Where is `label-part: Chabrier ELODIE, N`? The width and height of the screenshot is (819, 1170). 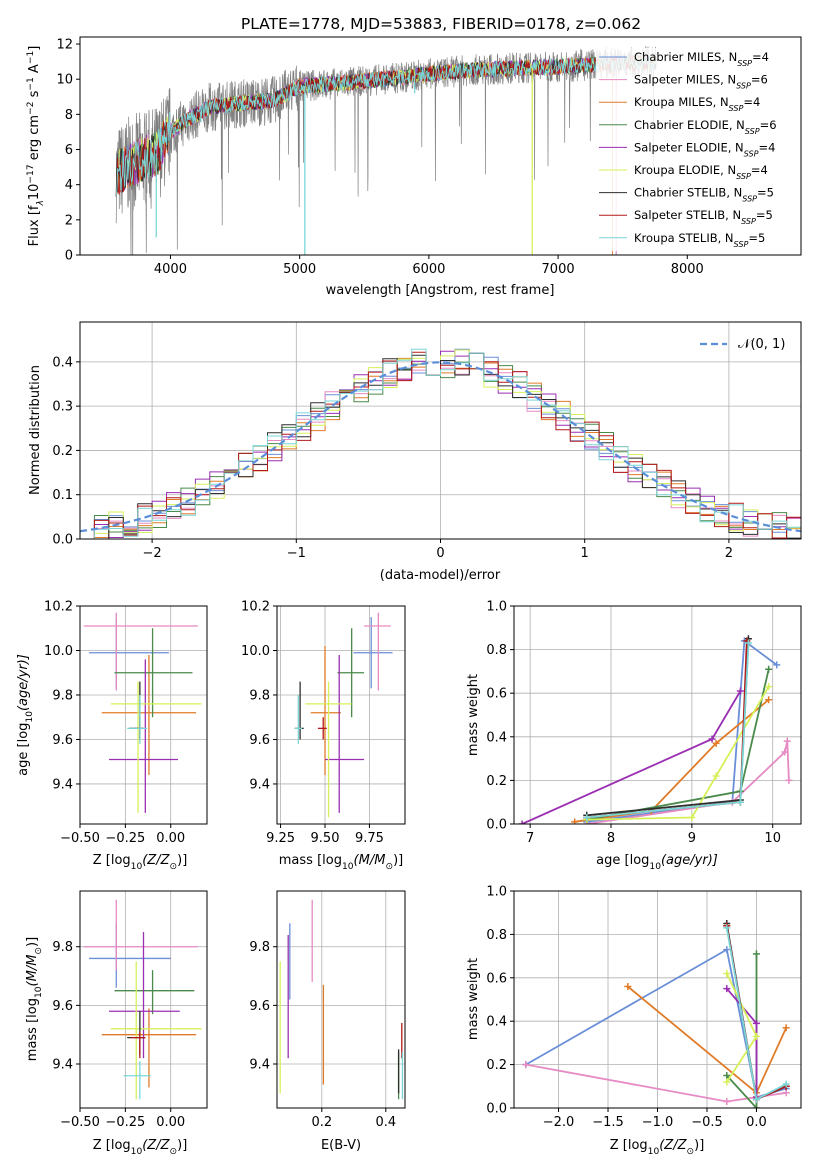 label-part: Chabrier ELODIE, N is located at coordinates (689, 125).